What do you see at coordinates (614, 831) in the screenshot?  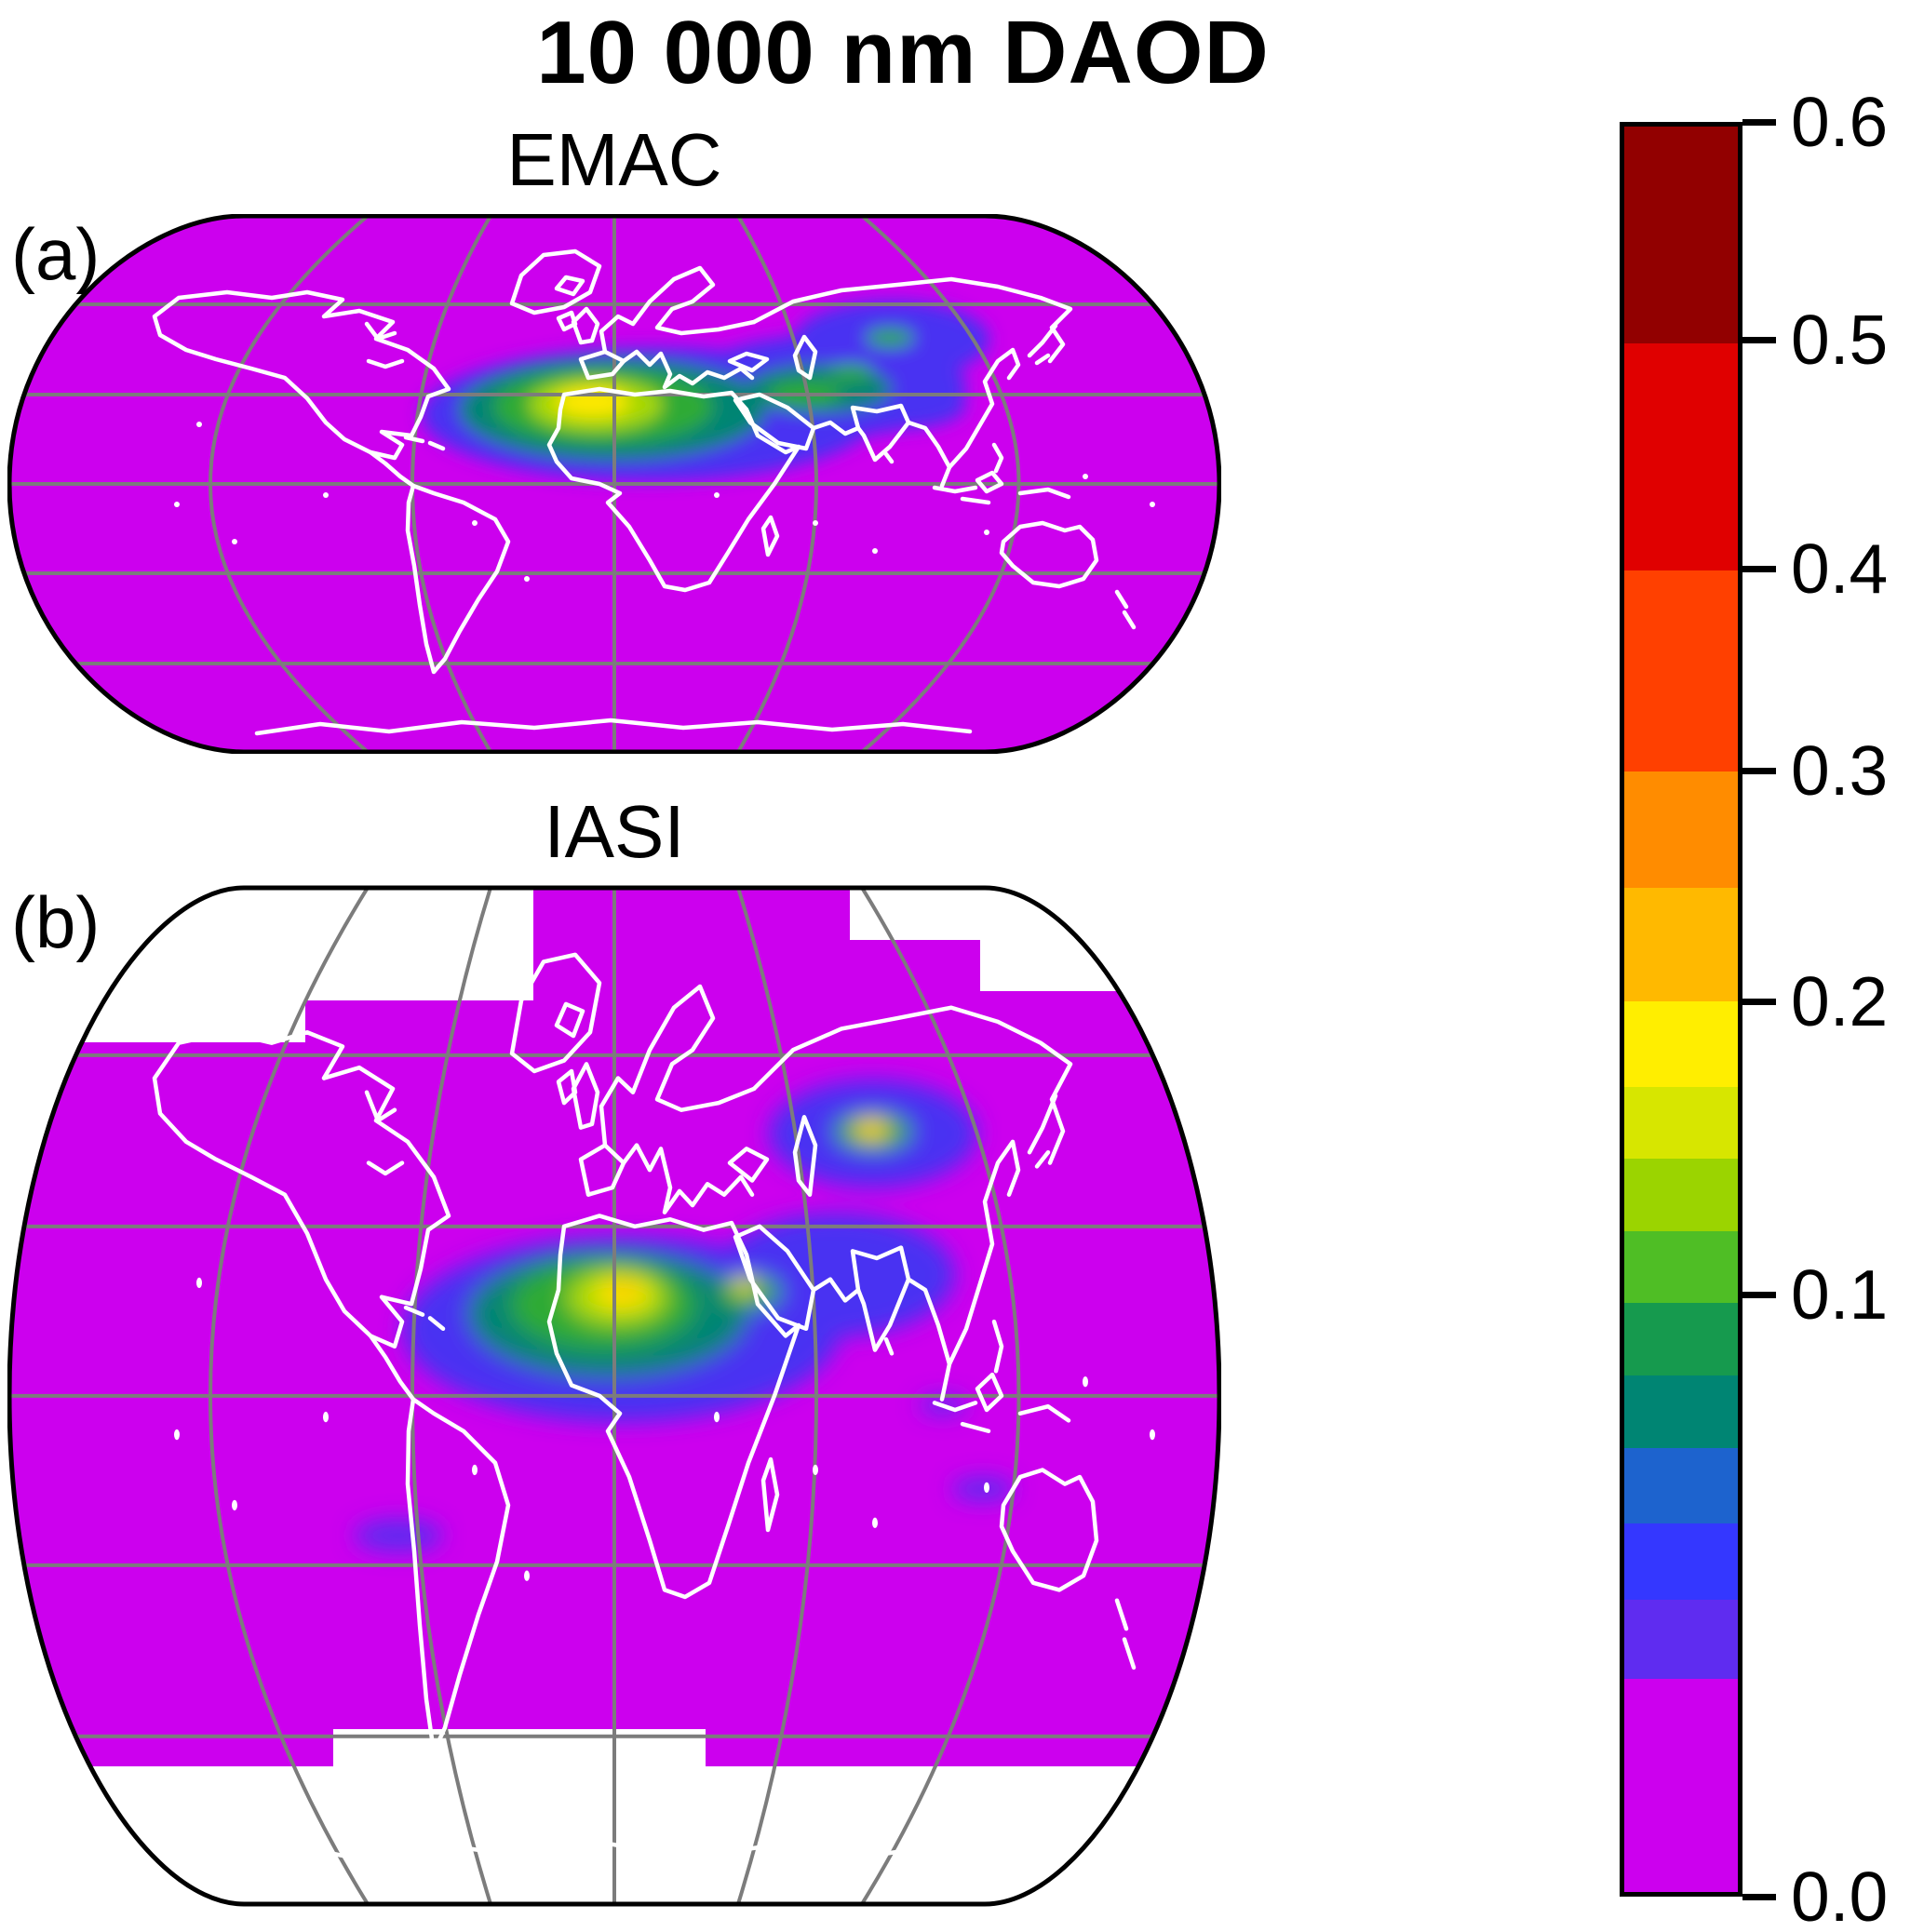 I see `panel-b-title: IASI` at bounding box center [614, 831].